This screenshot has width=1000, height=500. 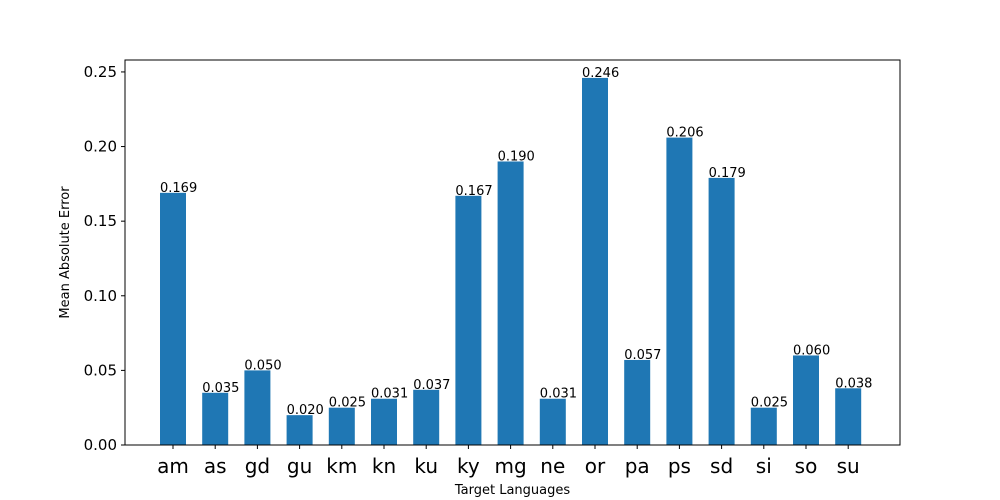 What do you see at coordinates (215, 418) in the screenshot?
I see `bar-as` at bounding box center [215, 418].